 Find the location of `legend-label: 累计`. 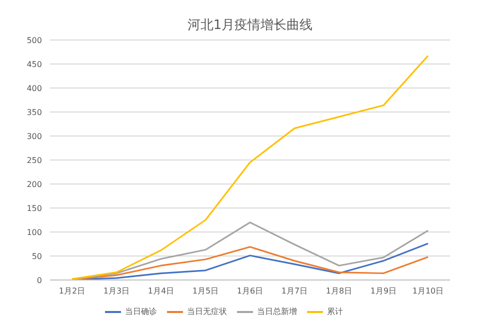

legend-label: 累计 is located at coordinates (335, 311).